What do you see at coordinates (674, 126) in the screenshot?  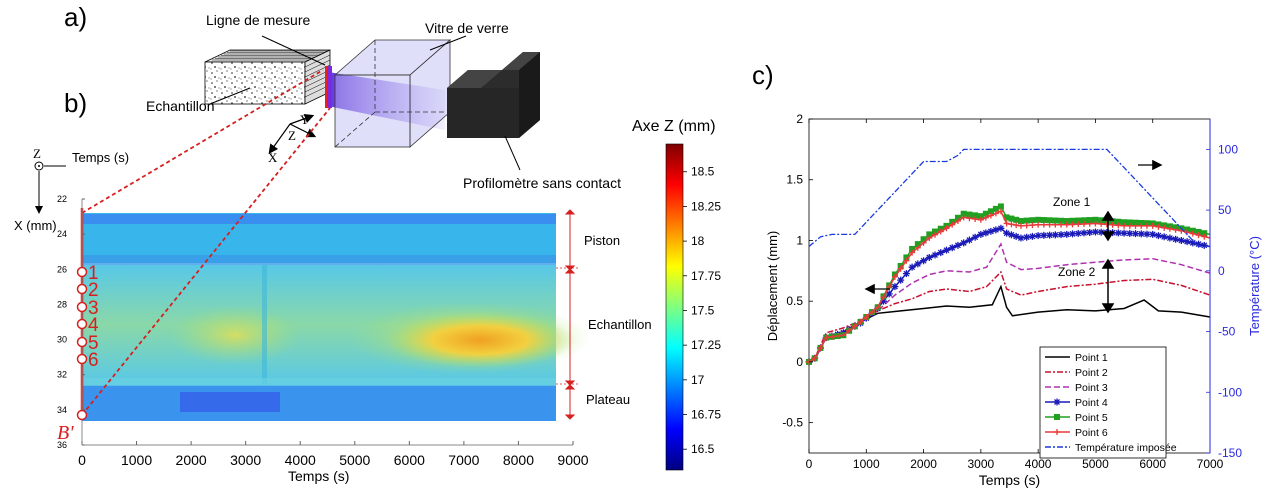 I see `colorbar-title: Axe Z (mm)` at bounding box center [674, 126].